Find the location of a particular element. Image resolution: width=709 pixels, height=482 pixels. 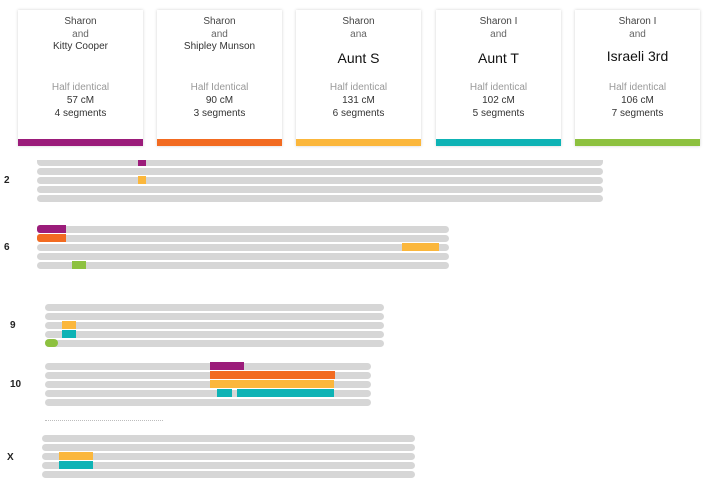

card-segments: 3 segments is located at coordinates (219, 113).